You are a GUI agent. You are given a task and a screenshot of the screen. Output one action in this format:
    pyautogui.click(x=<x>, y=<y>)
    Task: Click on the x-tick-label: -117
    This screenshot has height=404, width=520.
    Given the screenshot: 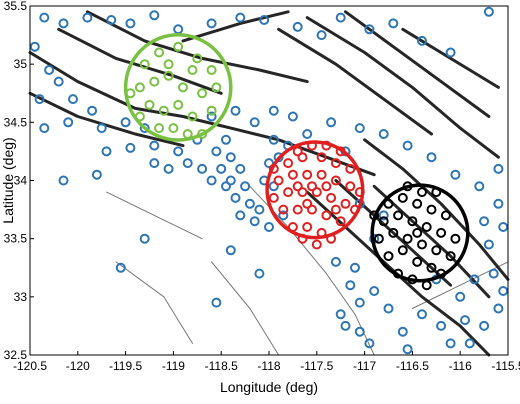 What is the action you would take?
    pyautogui.click(x=364, y=366)
    